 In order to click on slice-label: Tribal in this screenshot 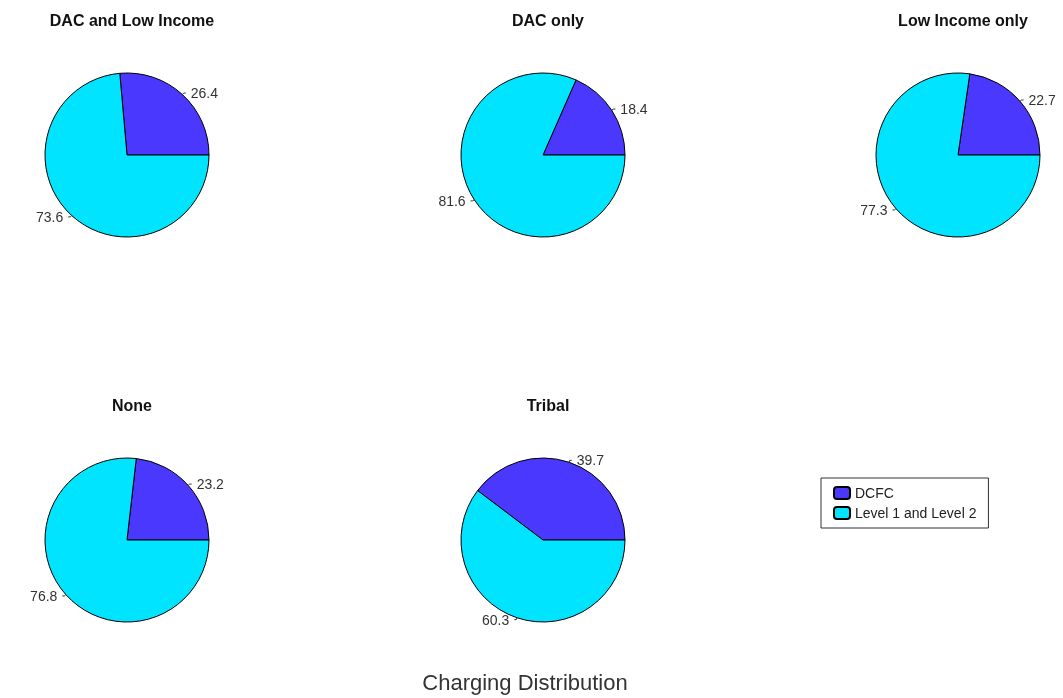, I will do `click(548, 405)`.